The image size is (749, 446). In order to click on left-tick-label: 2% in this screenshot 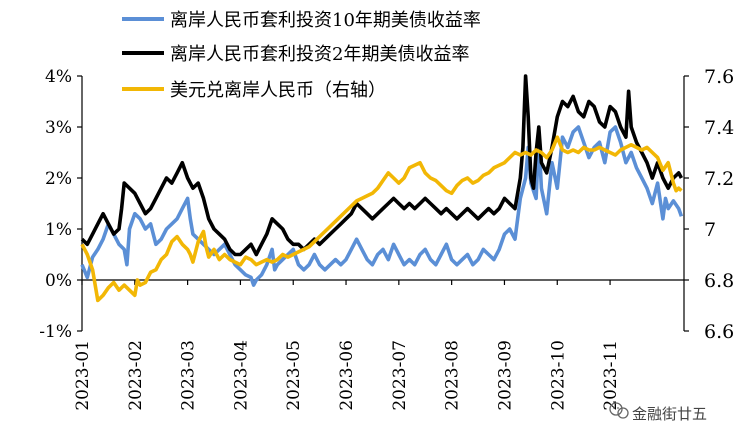, I will do `click(58, 179)`.